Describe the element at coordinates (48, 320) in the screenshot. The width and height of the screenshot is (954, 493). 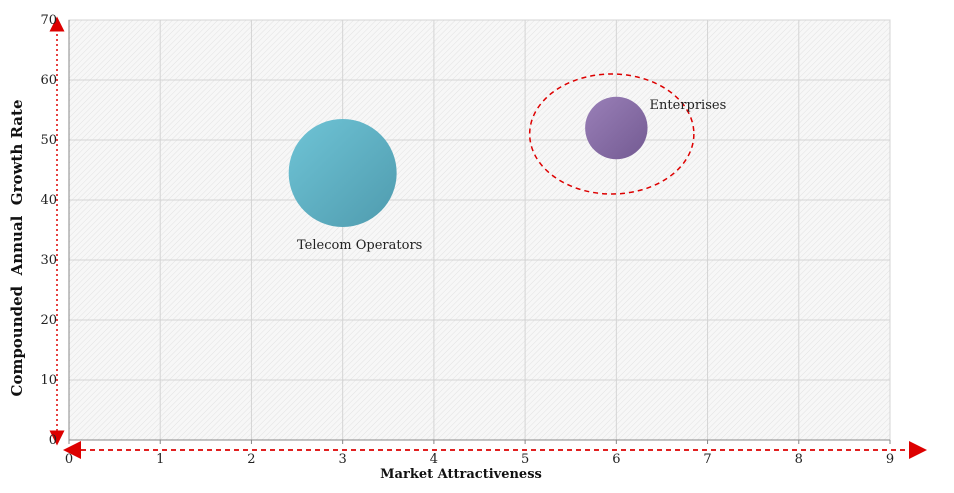
I see `y-tick-label: 20` at that location.